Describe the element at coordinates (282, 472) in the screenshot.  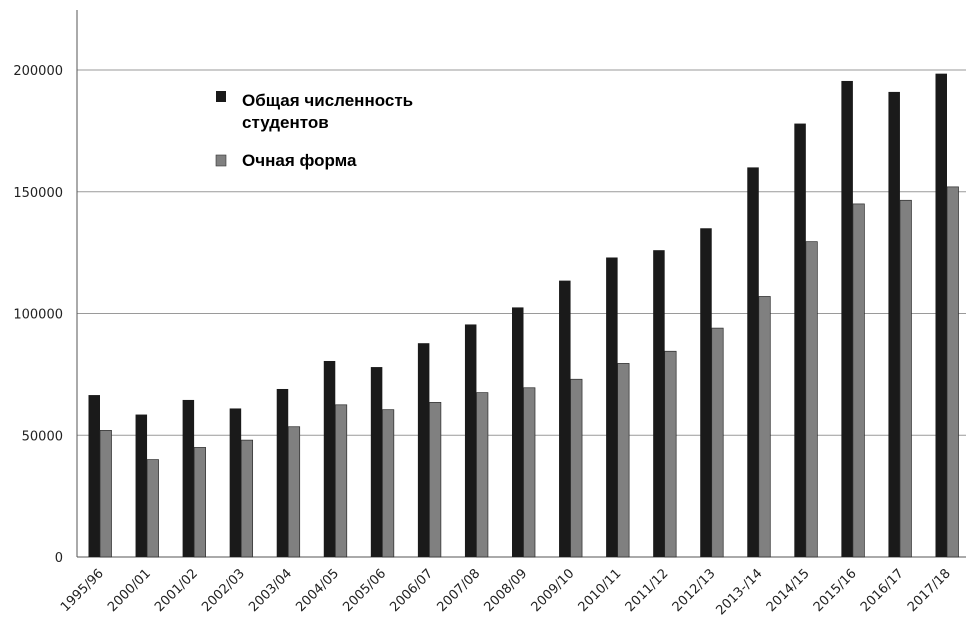
I see `bar-total-2003/04` at that location.